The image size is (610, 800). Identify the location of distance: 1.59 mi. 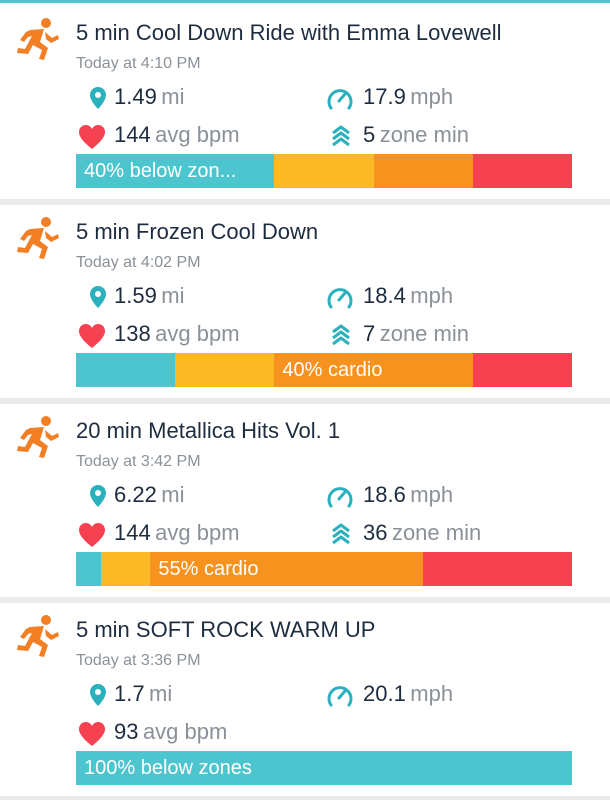
(149, 296).